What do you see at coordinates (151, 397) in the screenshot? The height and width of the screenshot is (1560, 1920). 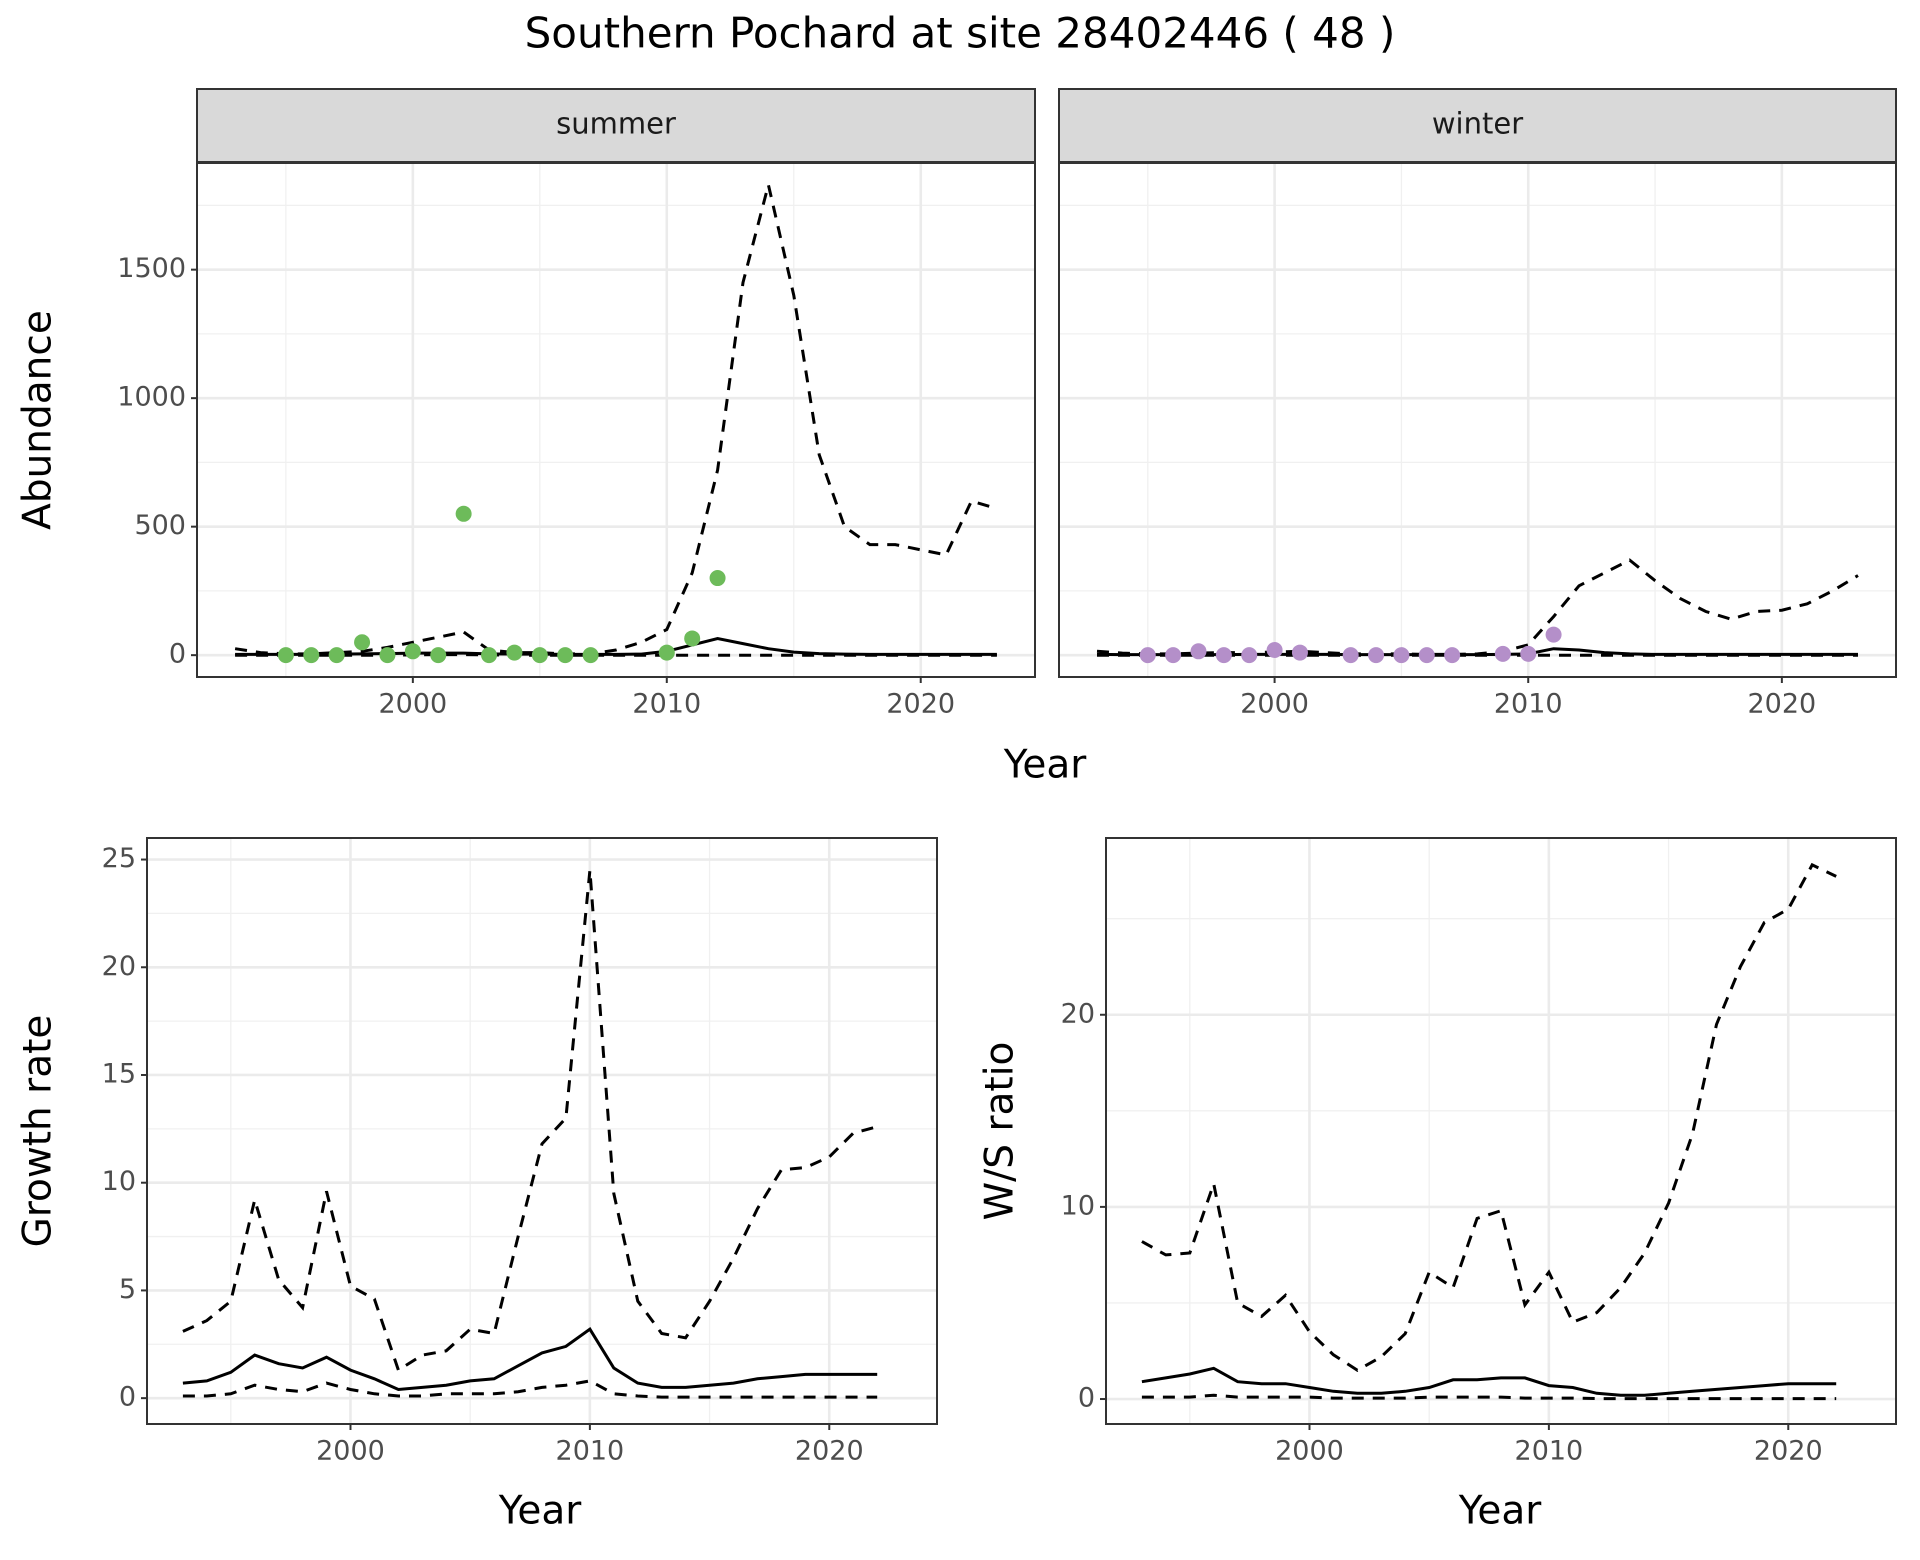 I see `y-tick-label: 1000` at bounding box center [151, 397].